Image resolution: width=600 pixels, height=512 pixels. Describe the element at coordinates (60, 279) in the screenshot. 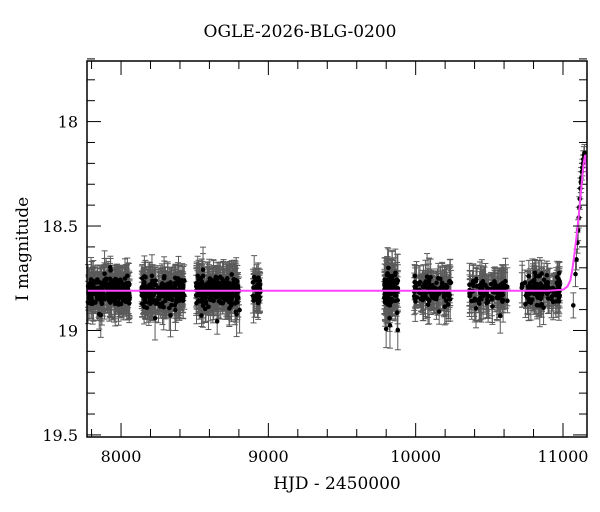

I see `y-axis-tick-labels: 18 18.5 19 19.5` at that location.